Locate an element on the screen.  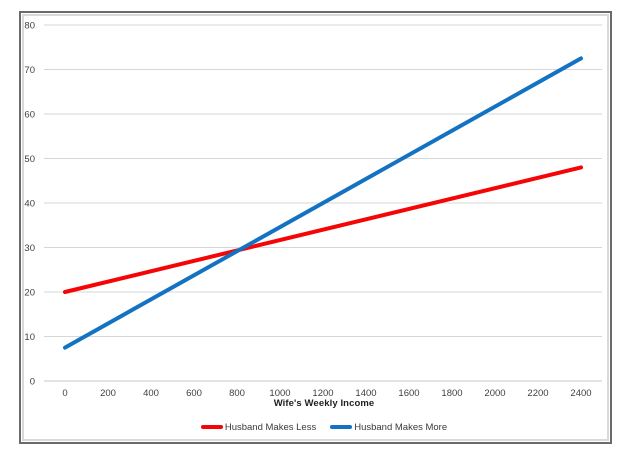
x-tick-label-2400: 2400 is located at coordinates (580, 393).